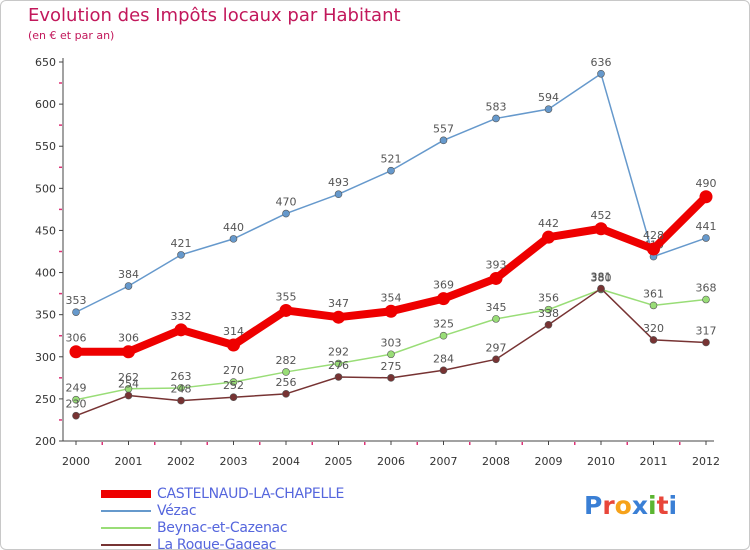 The height and width of the screenshot is (550, 750). I want to click on y-tick-label: 650, so click(45, 62).